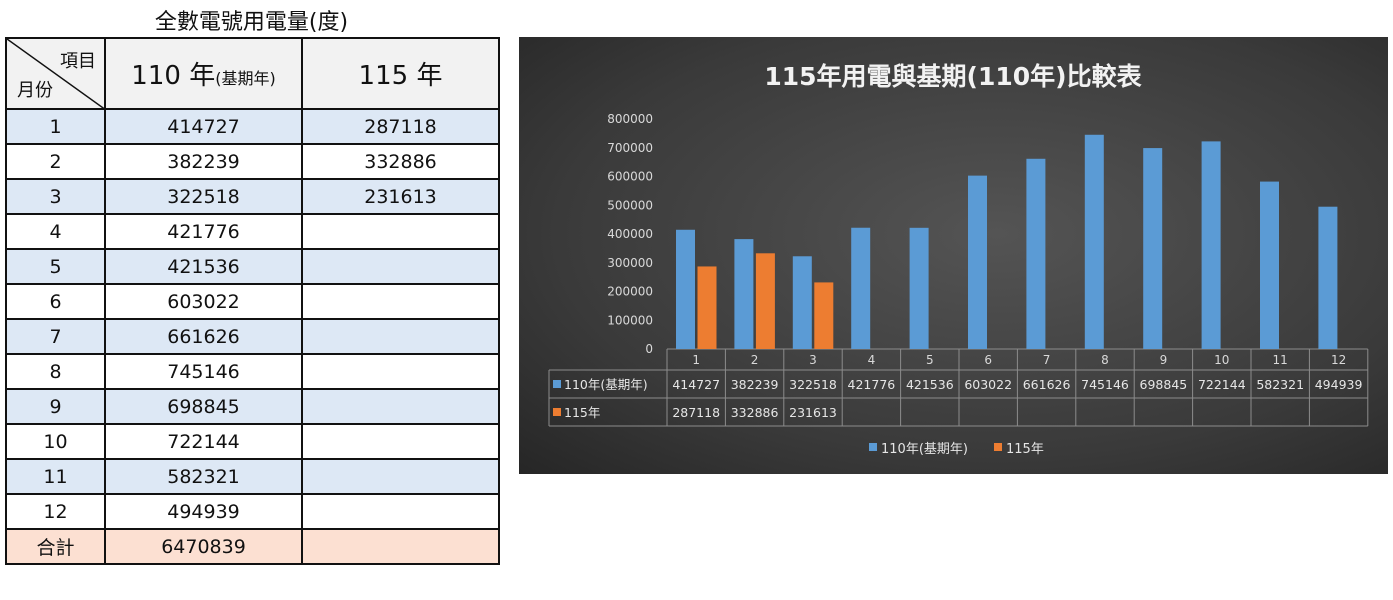  Describe the element at coordinates (55, 511) in the screenshot. I see `cell-month: 12` at that location.